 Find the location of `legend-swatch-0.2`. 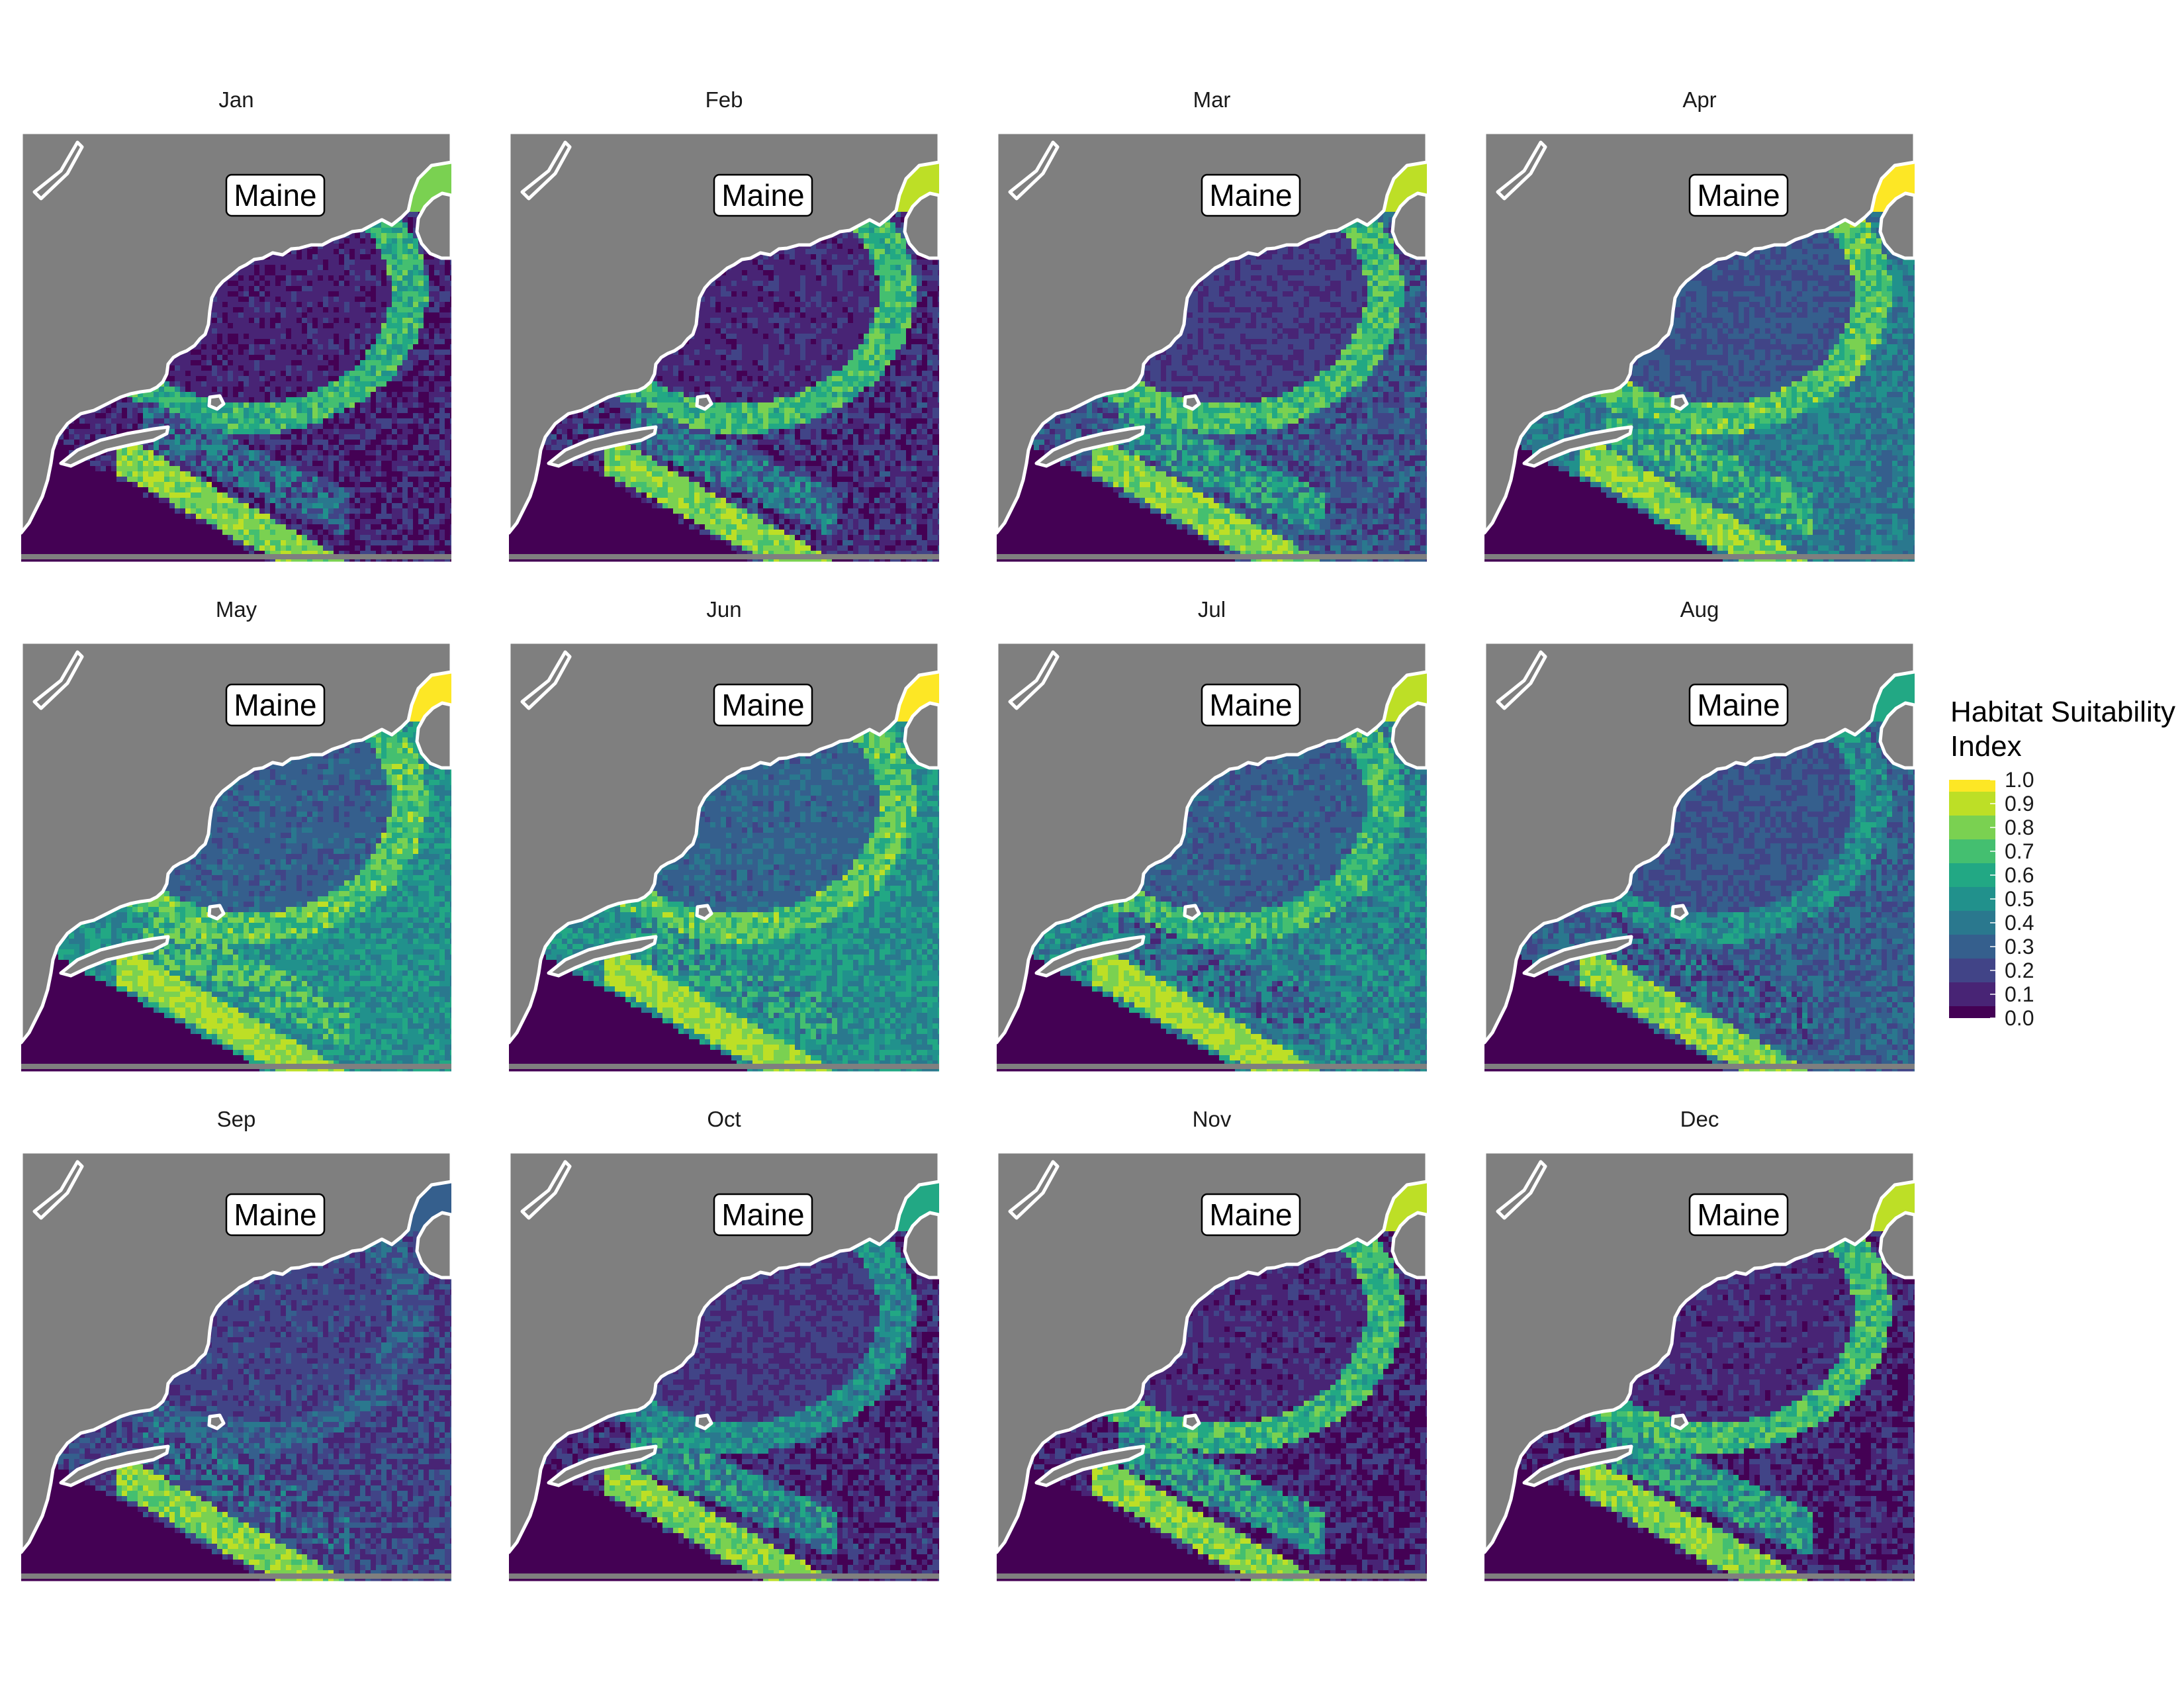

legend-swatch-0.2 is located at coordinates (1972, 970).